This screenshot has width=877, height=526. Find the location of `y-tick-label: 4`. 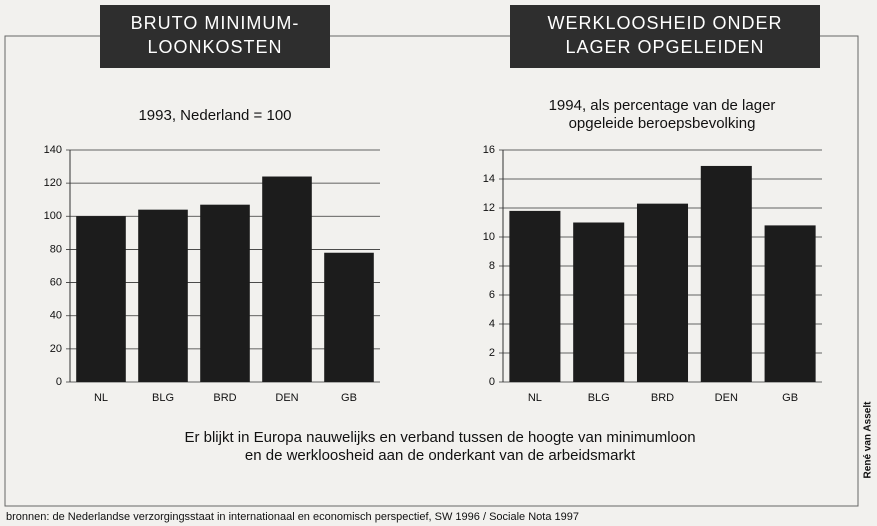

y-tick-label: 4 is located at coordinates (492, 324).